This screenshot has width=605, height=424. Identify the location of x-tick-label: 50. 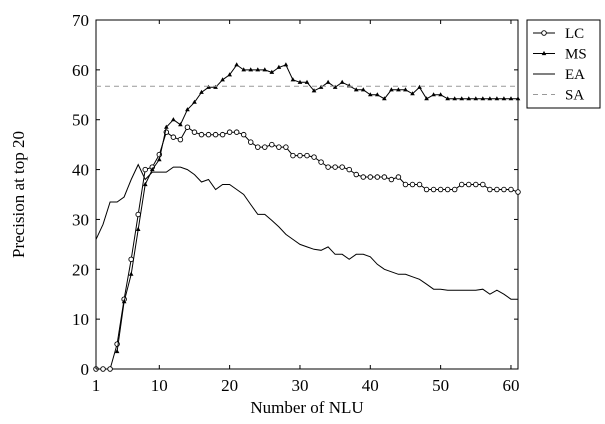
(440, 385).